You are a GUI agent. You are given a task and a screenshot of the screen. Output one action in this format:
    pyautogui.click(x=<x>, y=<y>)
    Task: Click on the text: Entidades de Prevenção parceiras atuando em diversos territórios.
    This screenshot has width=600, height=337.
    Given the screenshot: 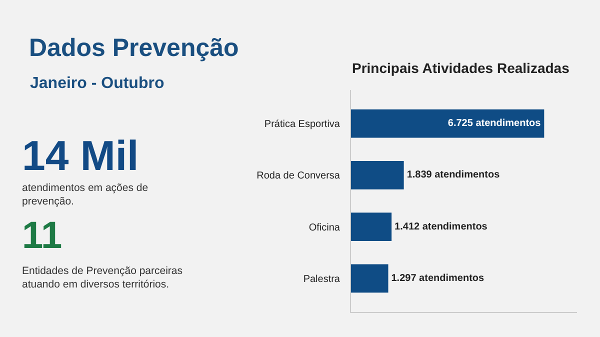 What is the action you would take?
    pyautogui.click(x=102, y=278)
    